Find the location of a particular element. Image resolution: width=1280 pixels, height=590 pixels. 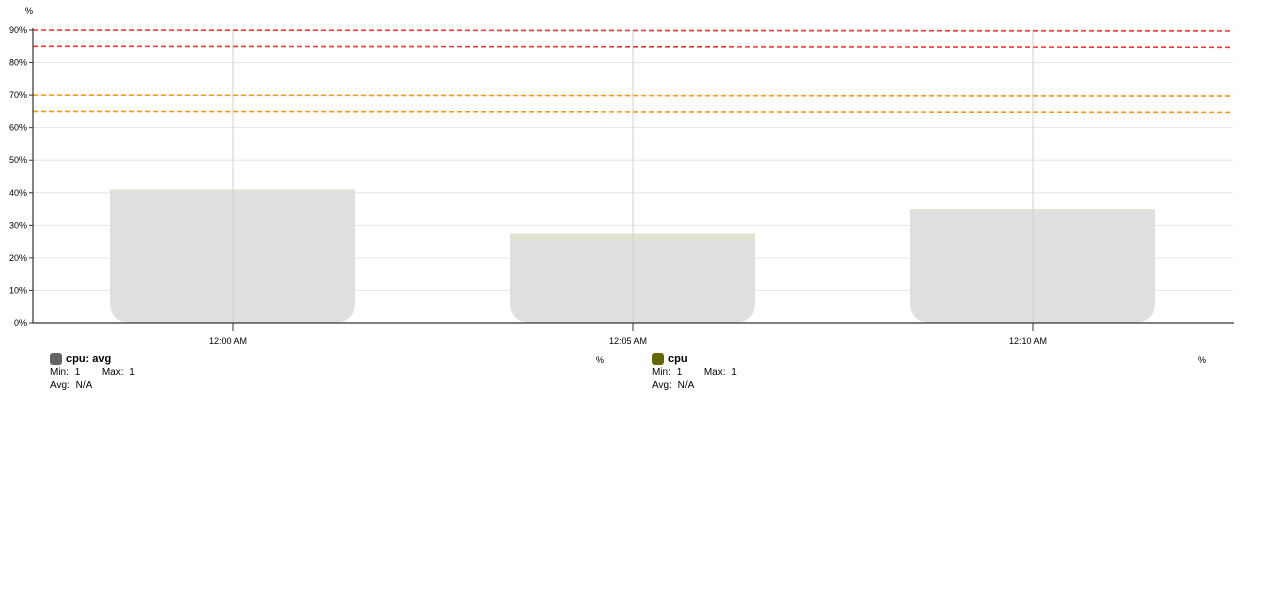

threshold-lines is located at coordinates (631, 71).